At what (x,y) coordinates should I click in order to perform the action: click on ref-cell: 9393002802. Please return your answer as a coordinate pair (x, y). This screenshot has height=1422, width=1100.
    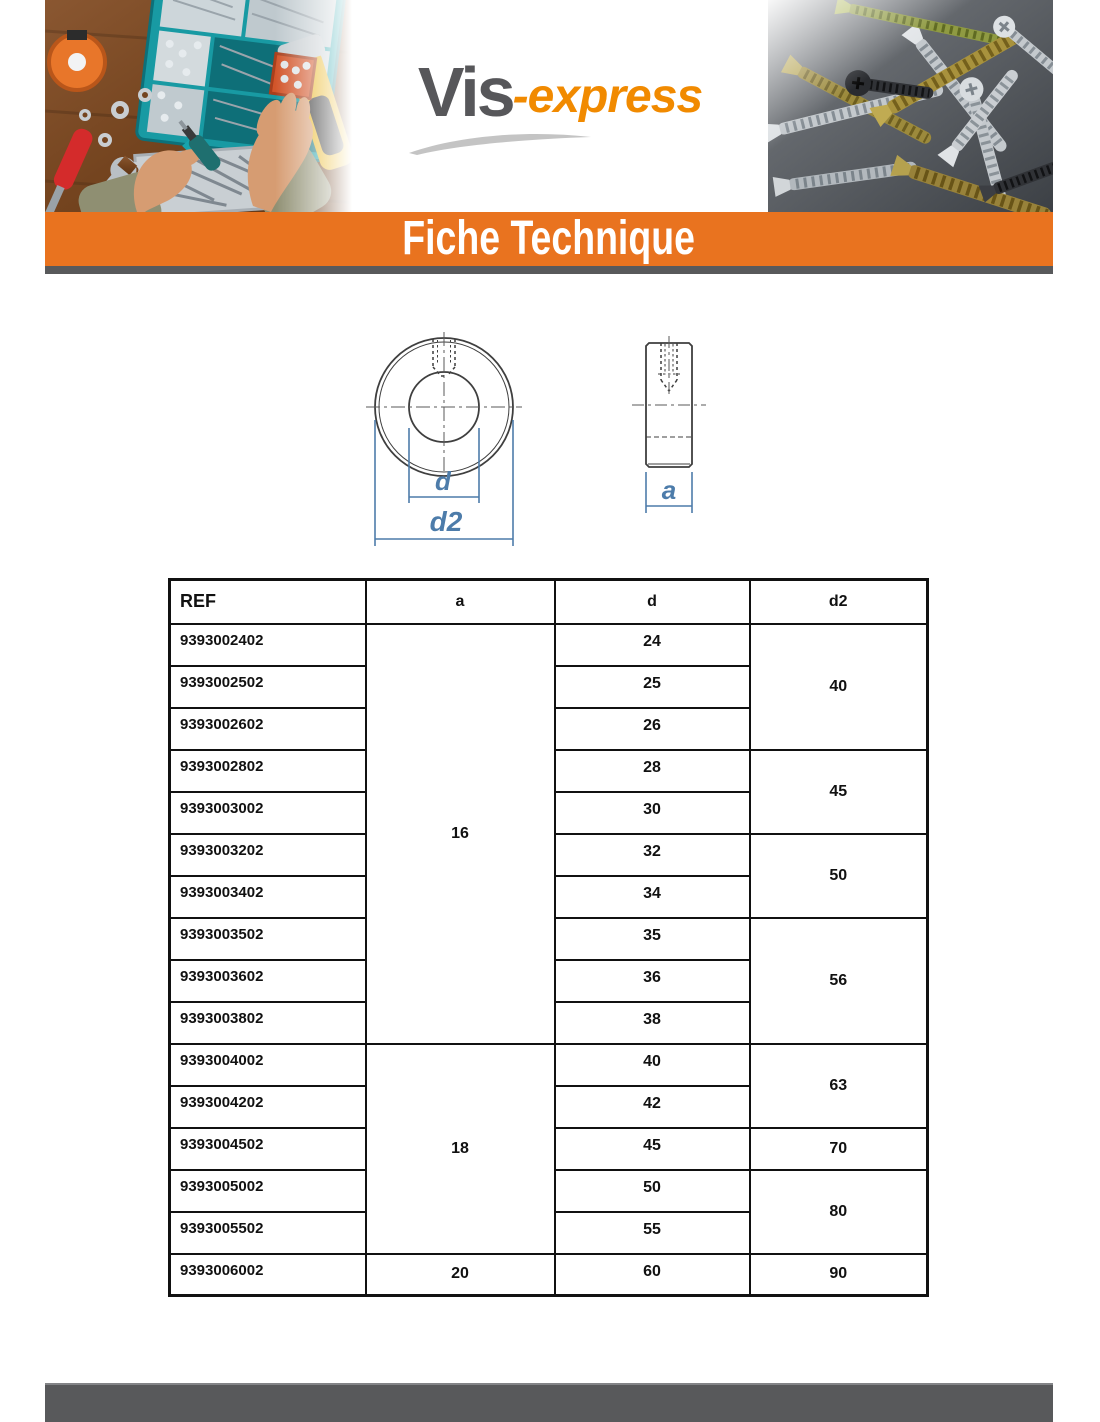
    Looking at the image, I should click on (267, 770).